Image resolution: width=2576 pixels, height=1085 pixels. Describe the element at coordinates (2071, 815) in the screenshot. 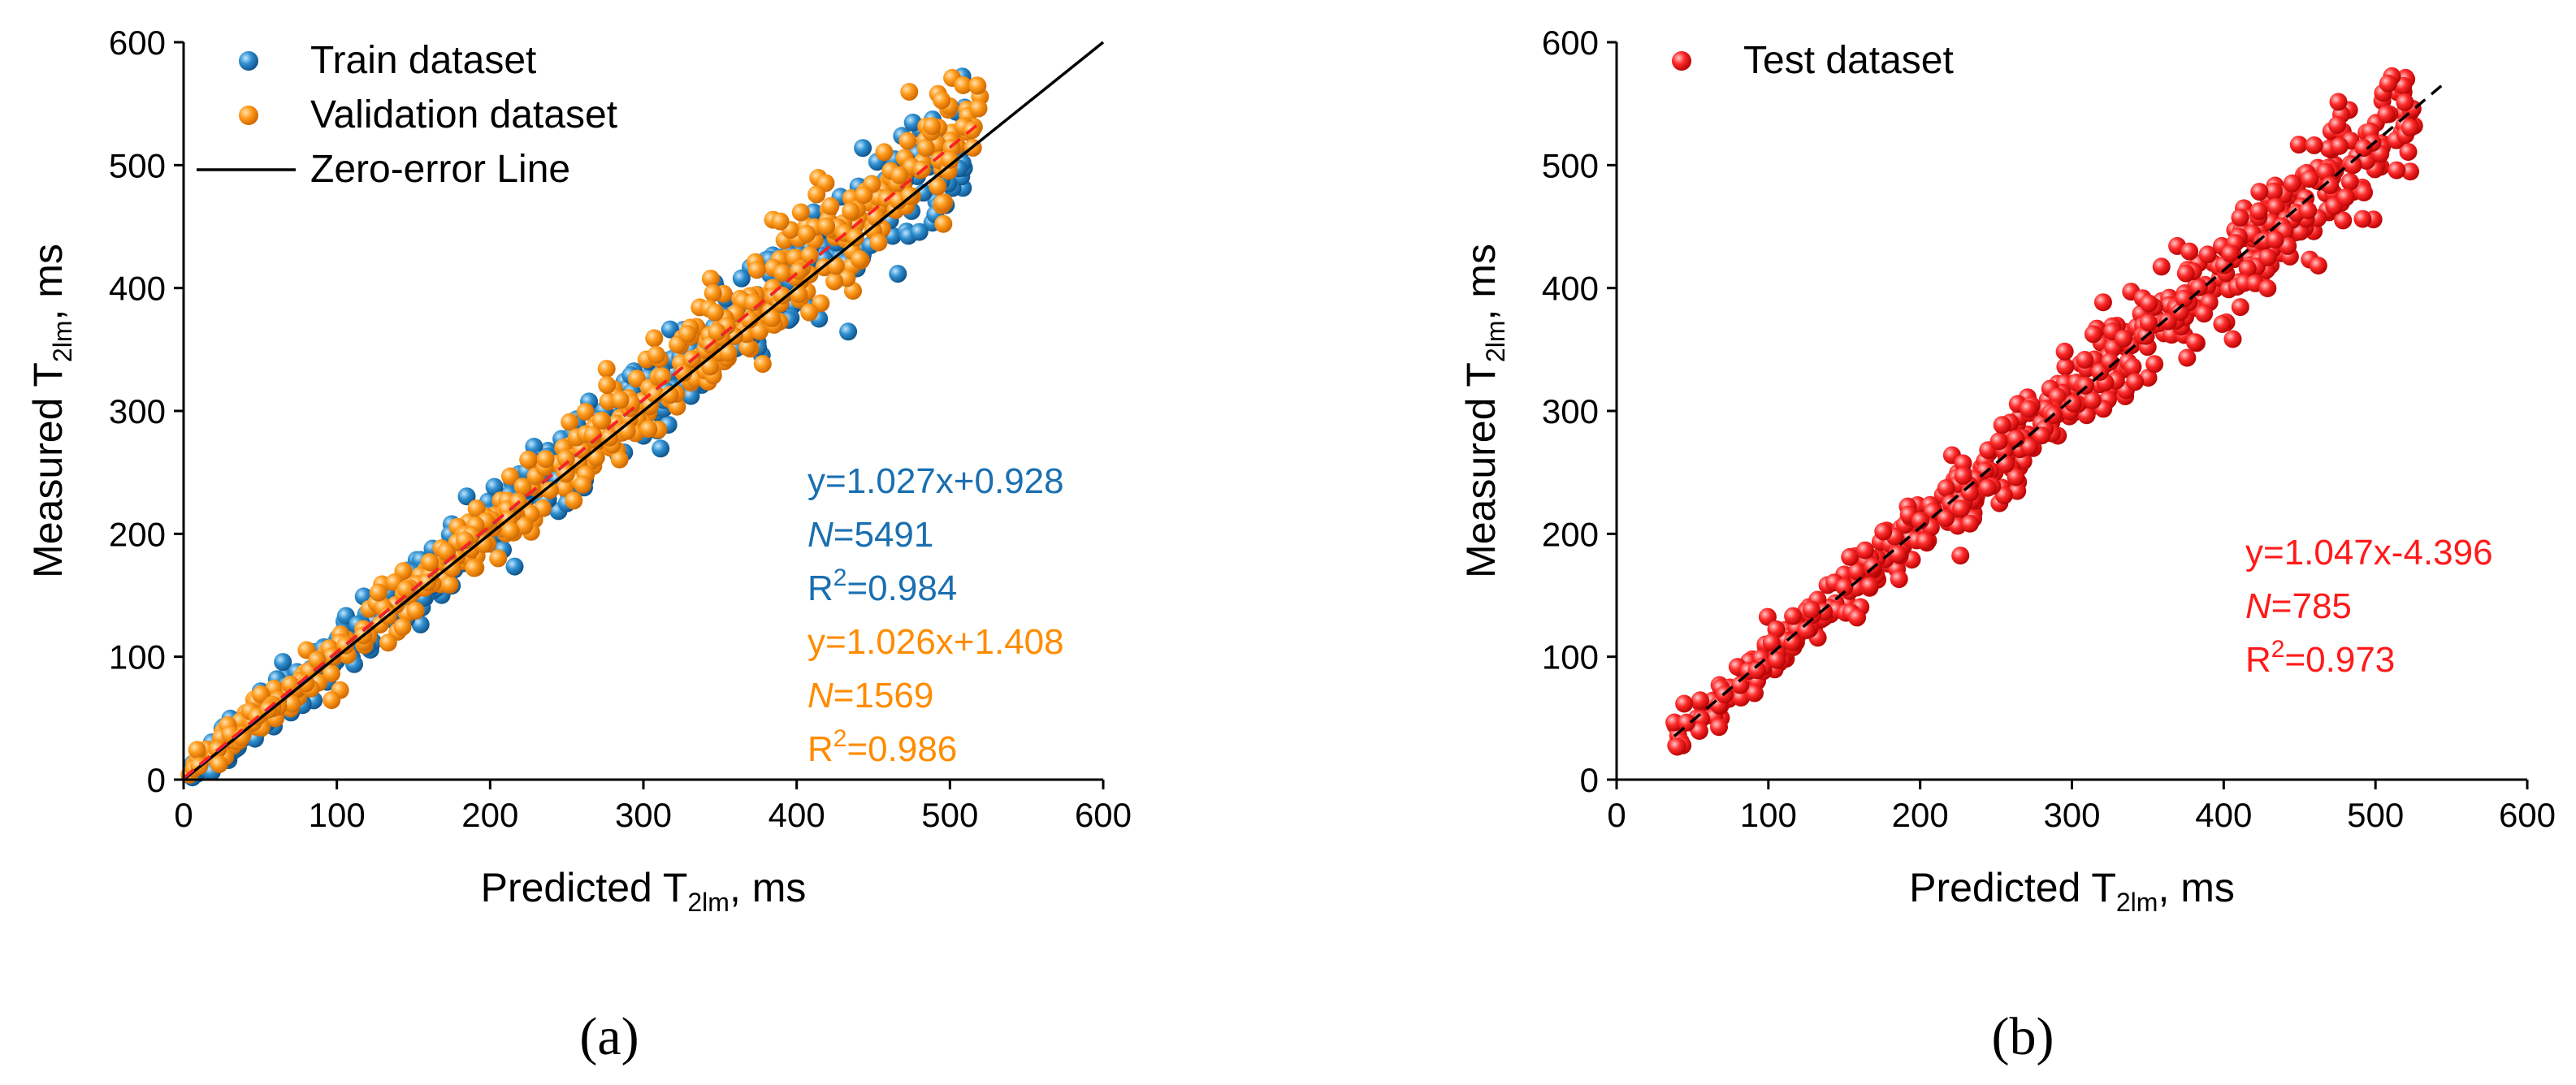

I see `x-tick-label: 300` at that location.